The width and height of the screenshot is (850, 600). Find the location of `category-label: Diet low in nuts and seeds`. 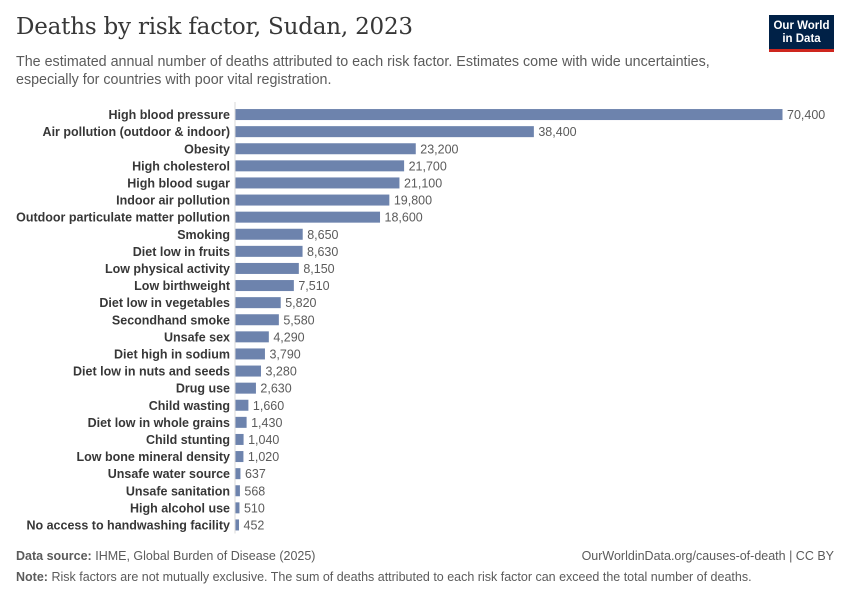

category-label: Diet low in nuts and seeds is located at coordinates (151, 372).